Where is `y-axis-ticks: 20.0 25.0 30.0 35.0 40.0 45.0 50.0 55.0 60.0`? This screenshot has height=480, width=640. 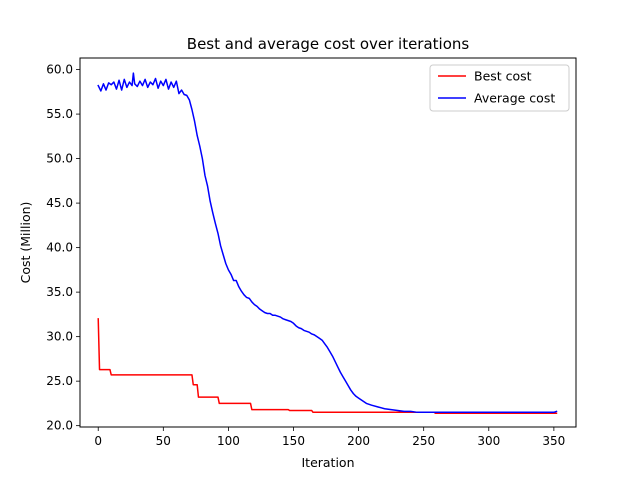 y-axis-ticks: 20.0 25.0 30.0 35.0 40.0 45.0 50.0 55.0 60.0 is located at coordinates (63, 248).